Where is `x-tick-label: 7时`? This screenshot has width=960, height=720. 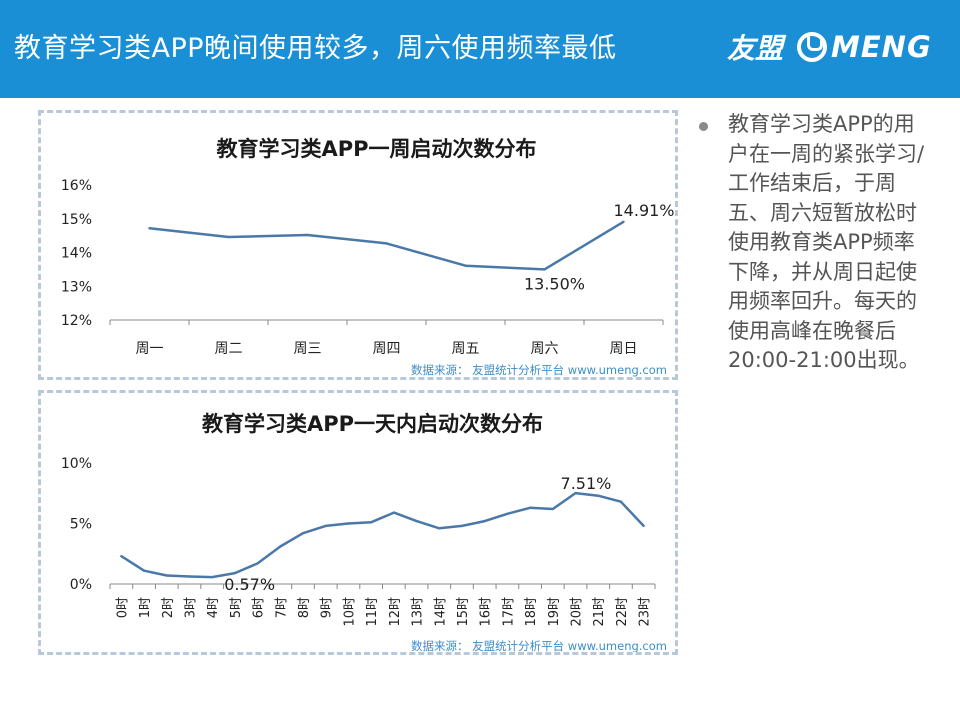 x-tick-label: 7时 is located at coordinates (281, 607).